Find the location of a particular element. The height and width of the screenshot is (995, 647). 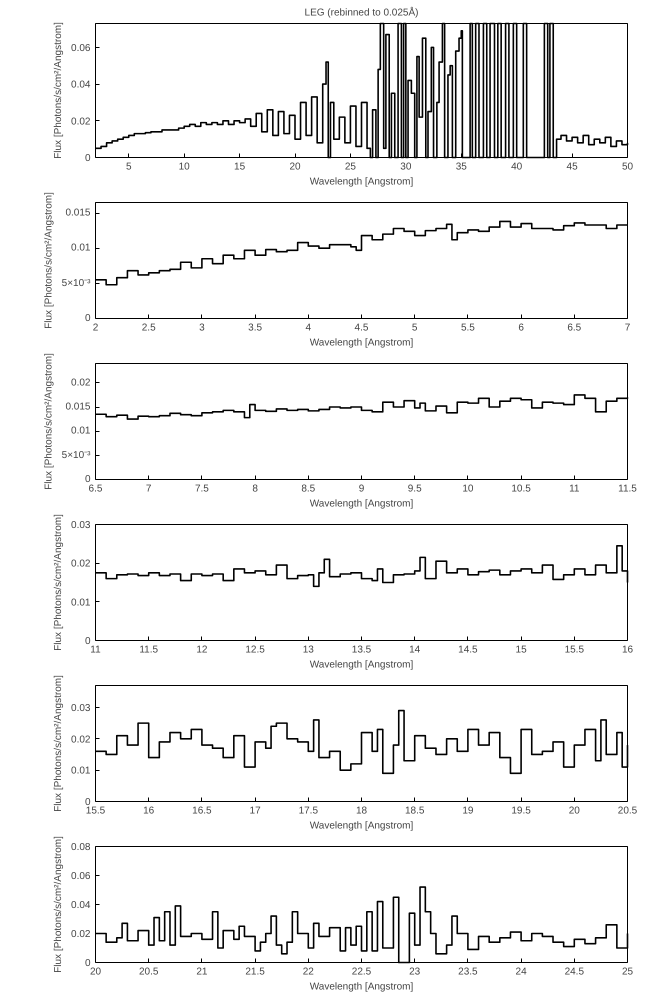

x-tick-label: 40 is located at coordinates (517, 167).